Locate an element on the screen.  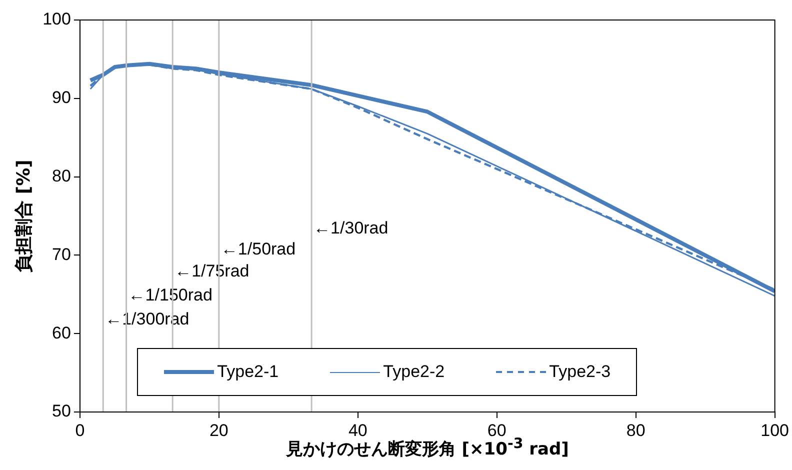
y-tick-label: 50 is located at coordinates (61, 411).